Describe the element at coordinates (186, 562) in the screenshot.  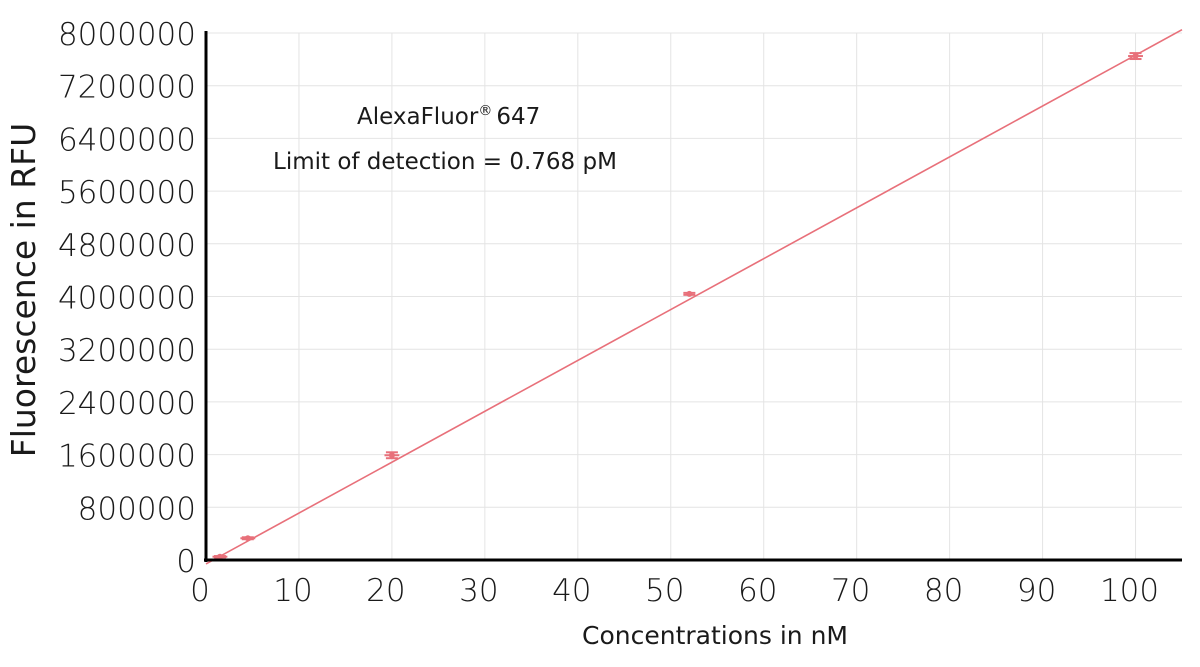
I see `y-tick-label-0: 0` at that location.